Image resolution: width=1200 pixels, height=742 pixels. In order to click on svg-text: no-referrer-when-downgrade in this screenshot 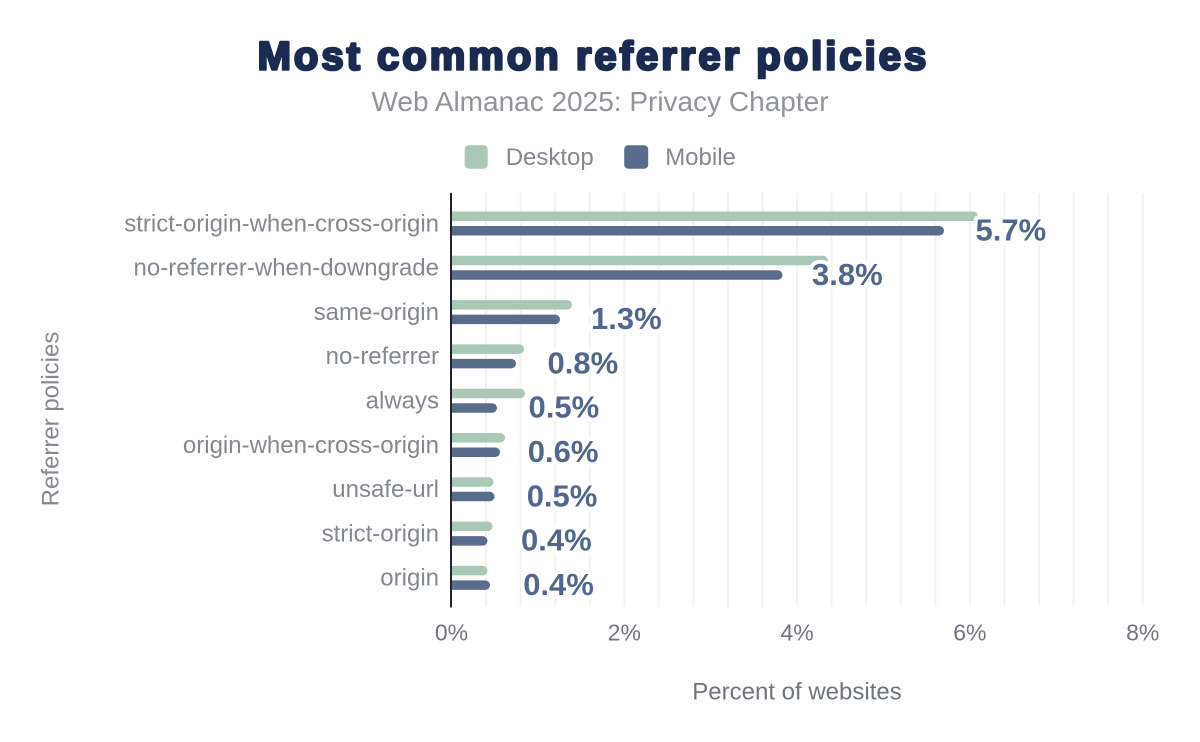, I will do `click(286, 268)`.